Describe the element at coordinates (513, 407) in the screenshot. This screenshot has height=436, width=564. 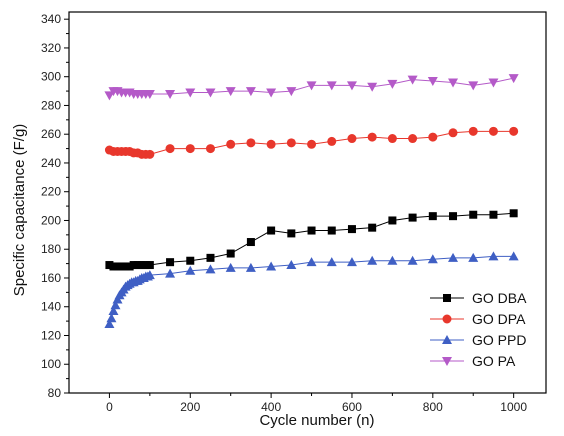
I see `x-tick-label: 1000` at that location.